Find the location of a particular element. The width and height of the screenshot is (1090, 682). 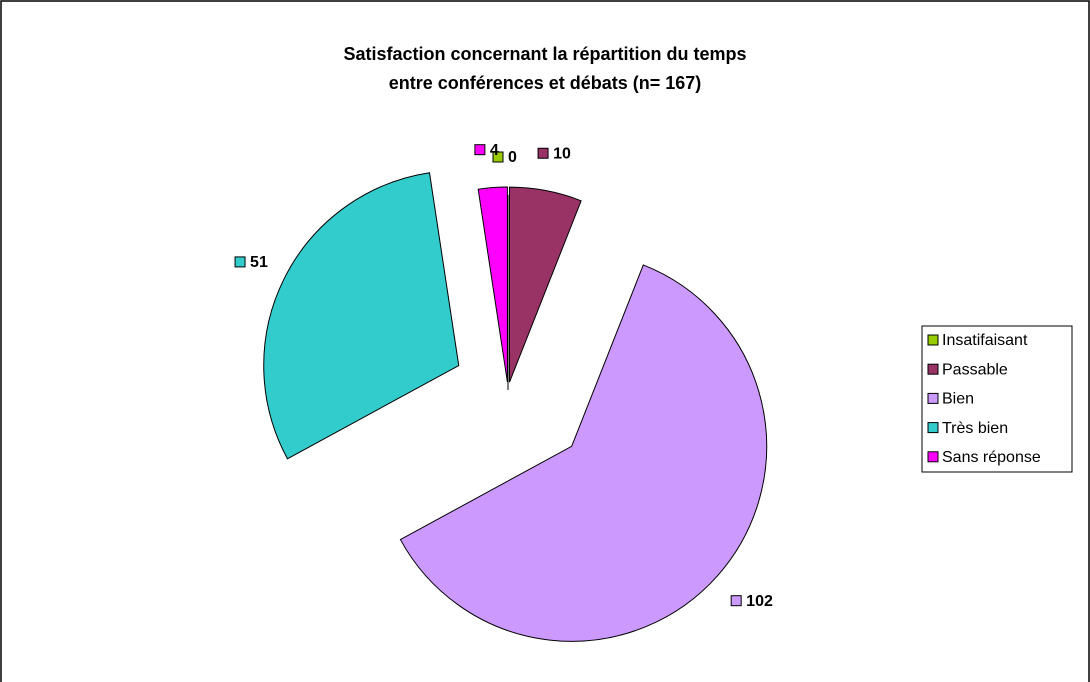

value-label: 0 is located at coordinates (512, 157).